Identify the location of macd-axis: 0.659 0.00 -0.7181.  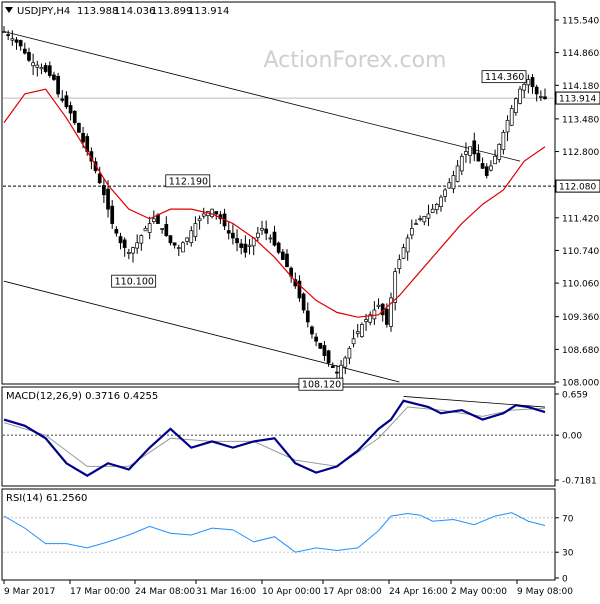
(576, 439).